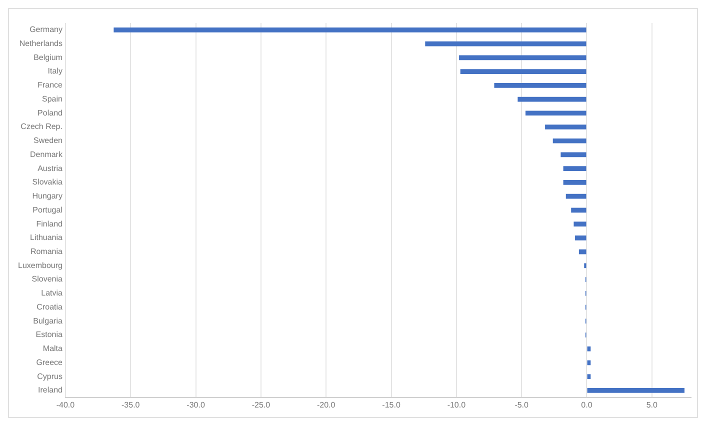 This screenshot has height=426, width=706. I want to click on y-tick-label: Spain, so click(52, 99).